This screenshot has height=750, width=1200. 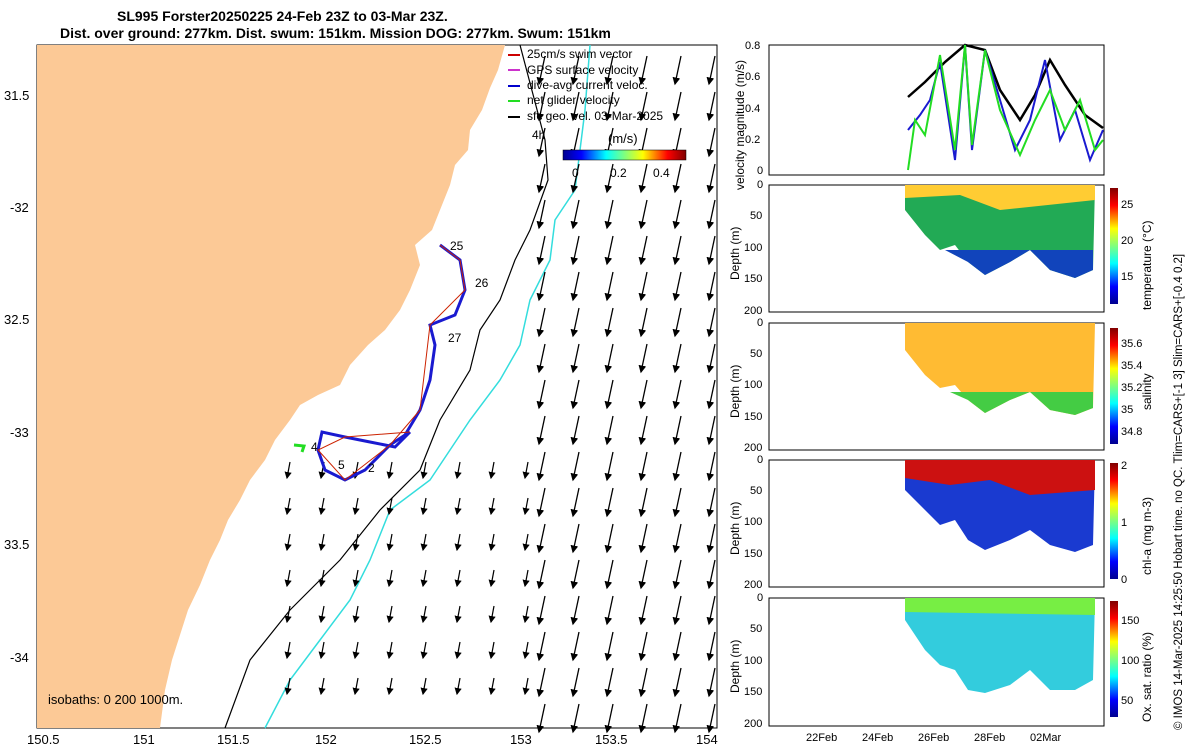 I want to click on temp-cb-tick: 25, so click(x=1127, y=205).